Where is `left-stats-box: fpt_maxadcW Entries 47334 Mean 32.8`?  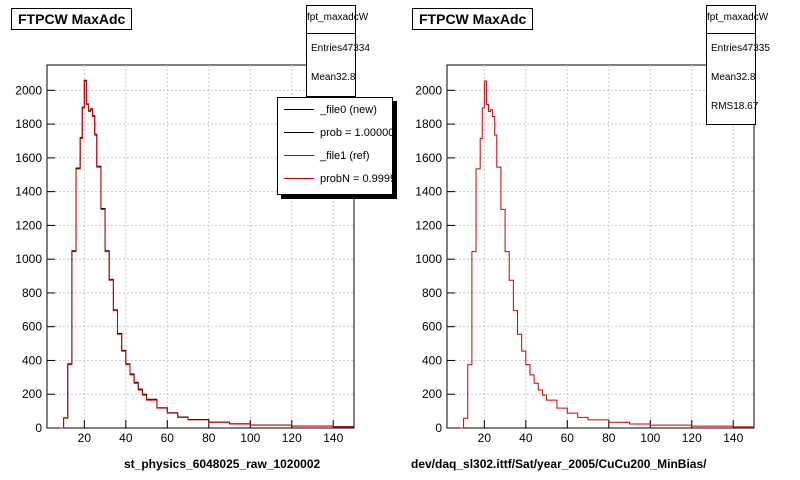
left-stats-box: fpt_maxadcW Entries 47334 Mean 32.8 is located at coordinates (338, 51).